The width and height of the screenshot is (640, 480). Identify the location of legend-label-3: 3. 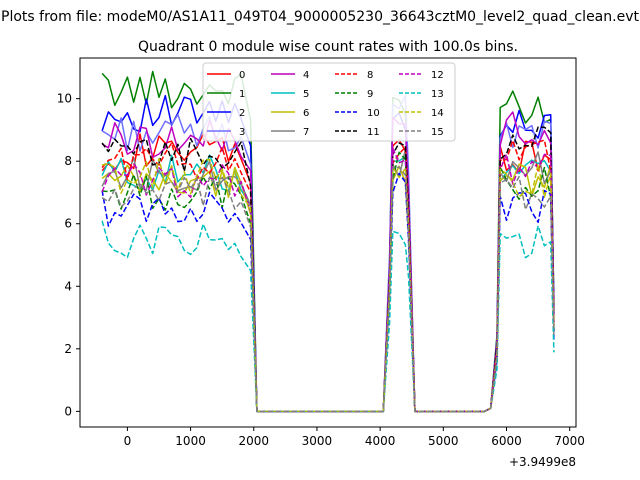
(242, 132).